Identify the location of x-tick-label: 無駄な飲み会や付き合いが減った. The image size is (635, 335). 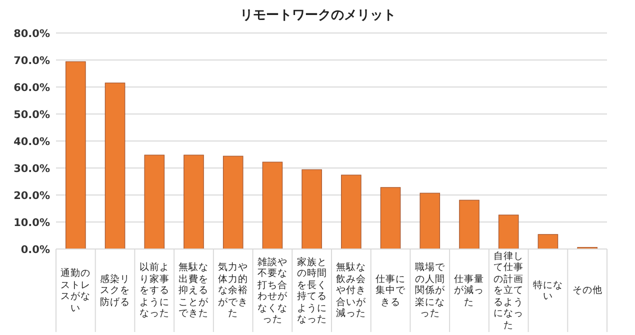
(351, 291).